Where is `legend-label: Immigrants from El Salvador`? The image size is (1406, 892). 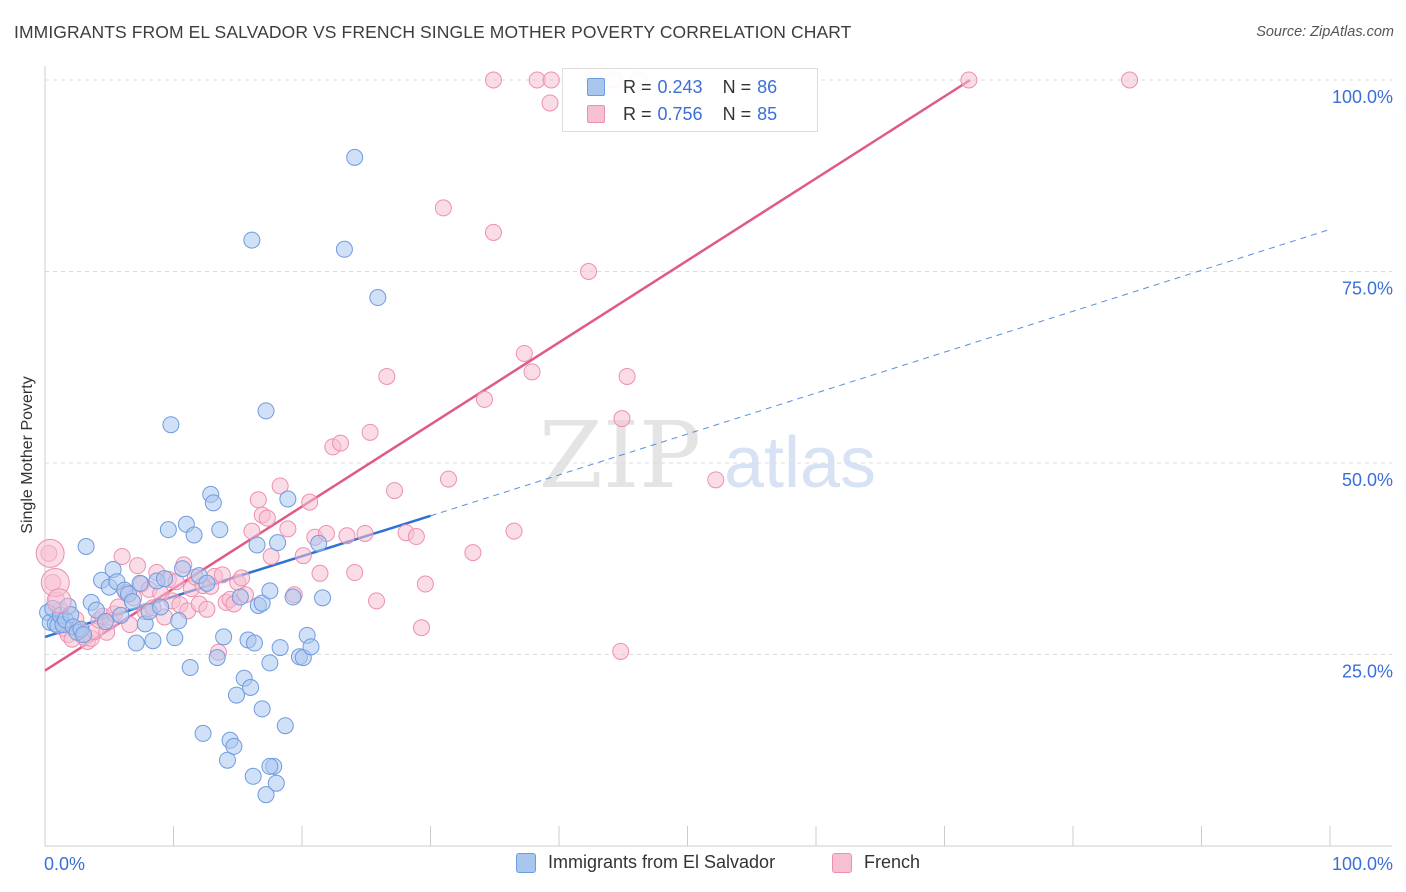 legend-label: Immigrants from El Salvador is located at coordinates (662, 862).